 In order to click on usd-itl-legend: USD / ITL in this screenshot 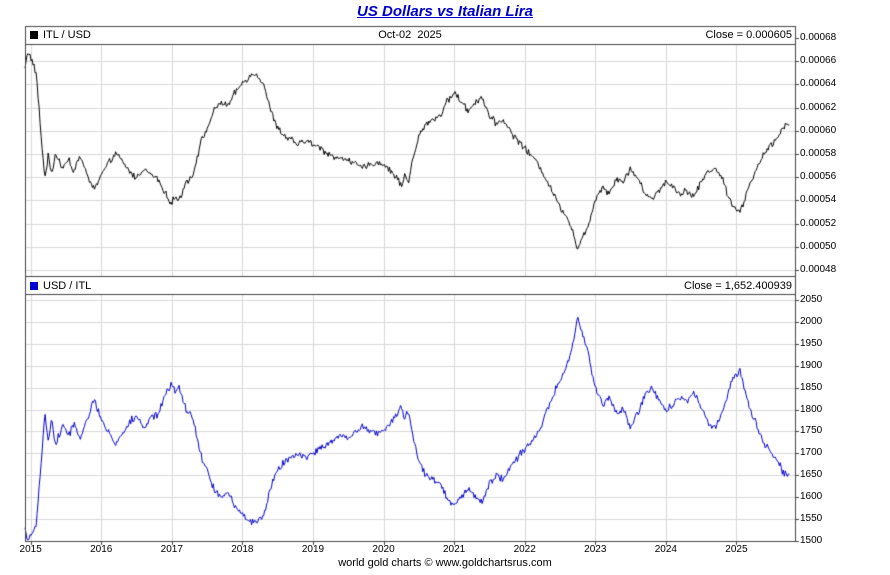, I will do `click(60, 286)`.